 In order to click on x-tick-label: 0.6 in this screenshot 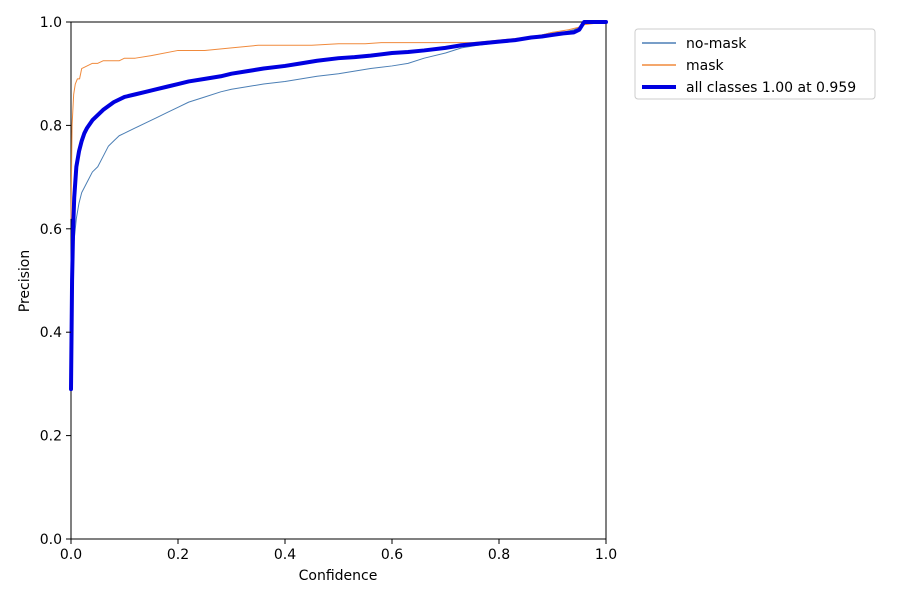, I will do `click(392, 555)`.